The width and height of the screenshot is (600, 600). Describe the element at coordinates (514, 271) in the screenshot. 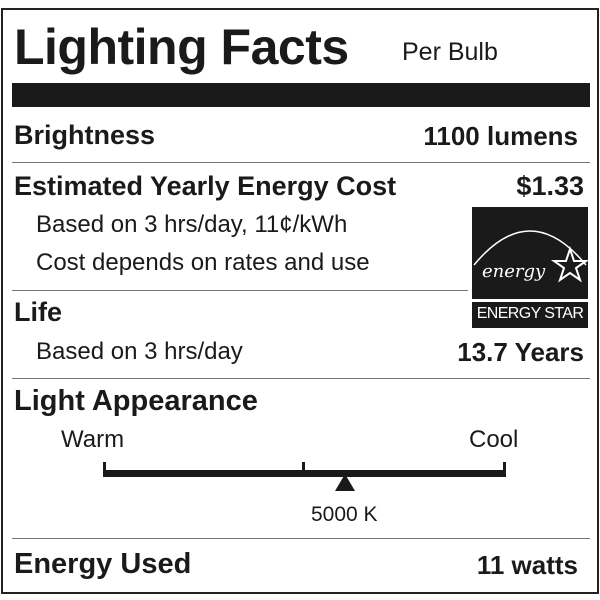

I see `svg-text: energy` at that location.